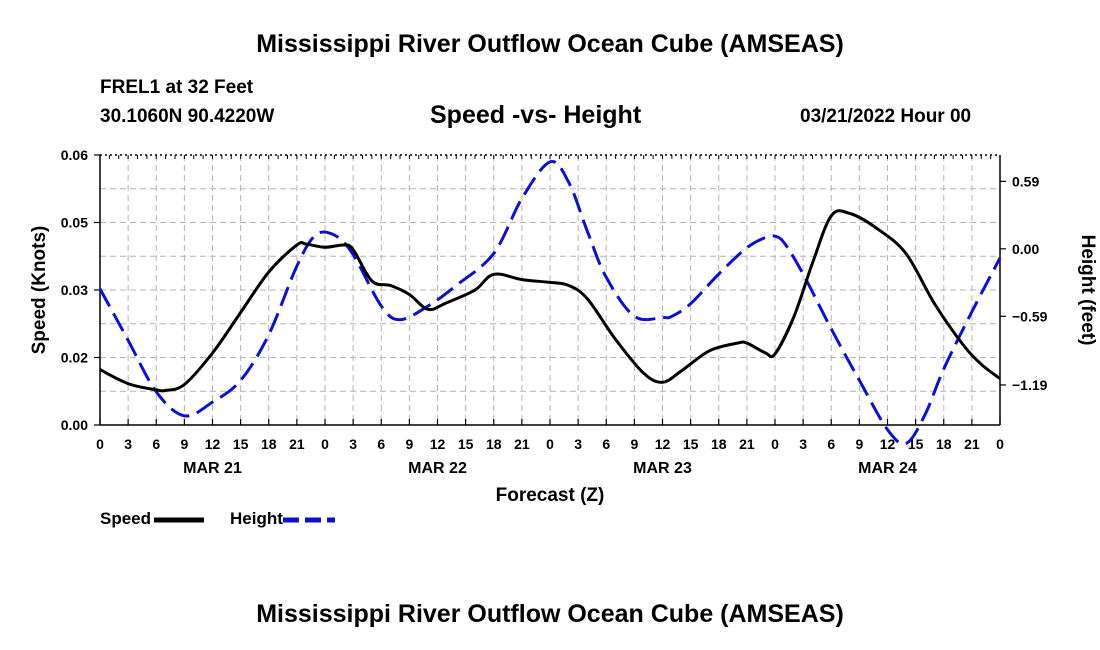 Image resolution: width=1100 pixels, height=650 pixels. What do you see at coordinates (886, 116) in the screenshot?
I see `forecast-date-label: 03/21/2022 Hour 00` at bounding box center [886, 116].